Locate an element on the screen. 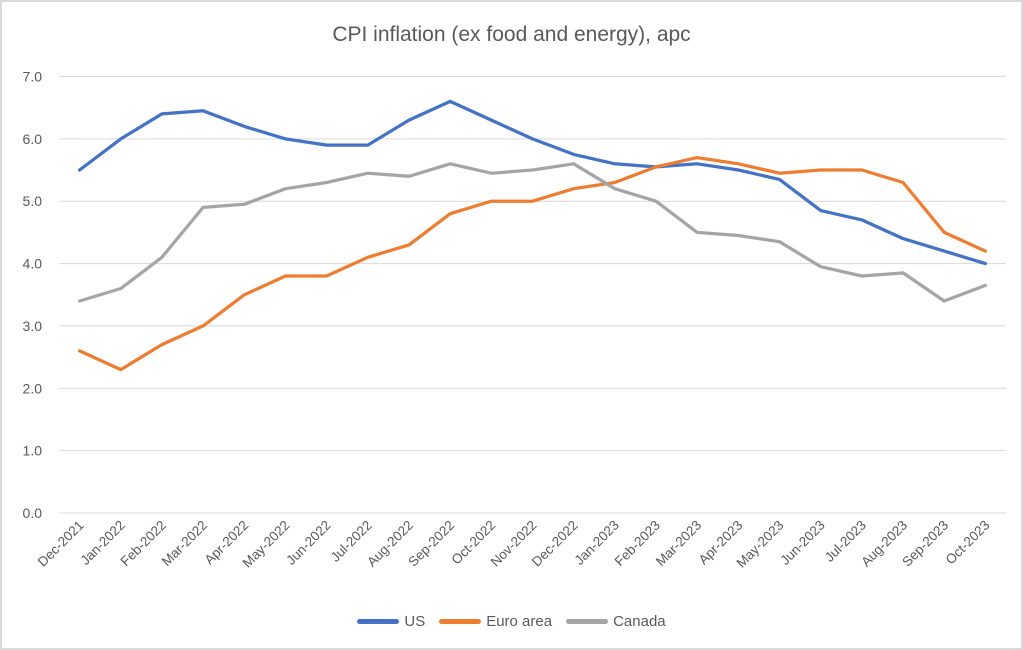 The height and width of the screenshot is (650, 1023). y-axis-label: 3.0 is located at coordinates (33, 326).